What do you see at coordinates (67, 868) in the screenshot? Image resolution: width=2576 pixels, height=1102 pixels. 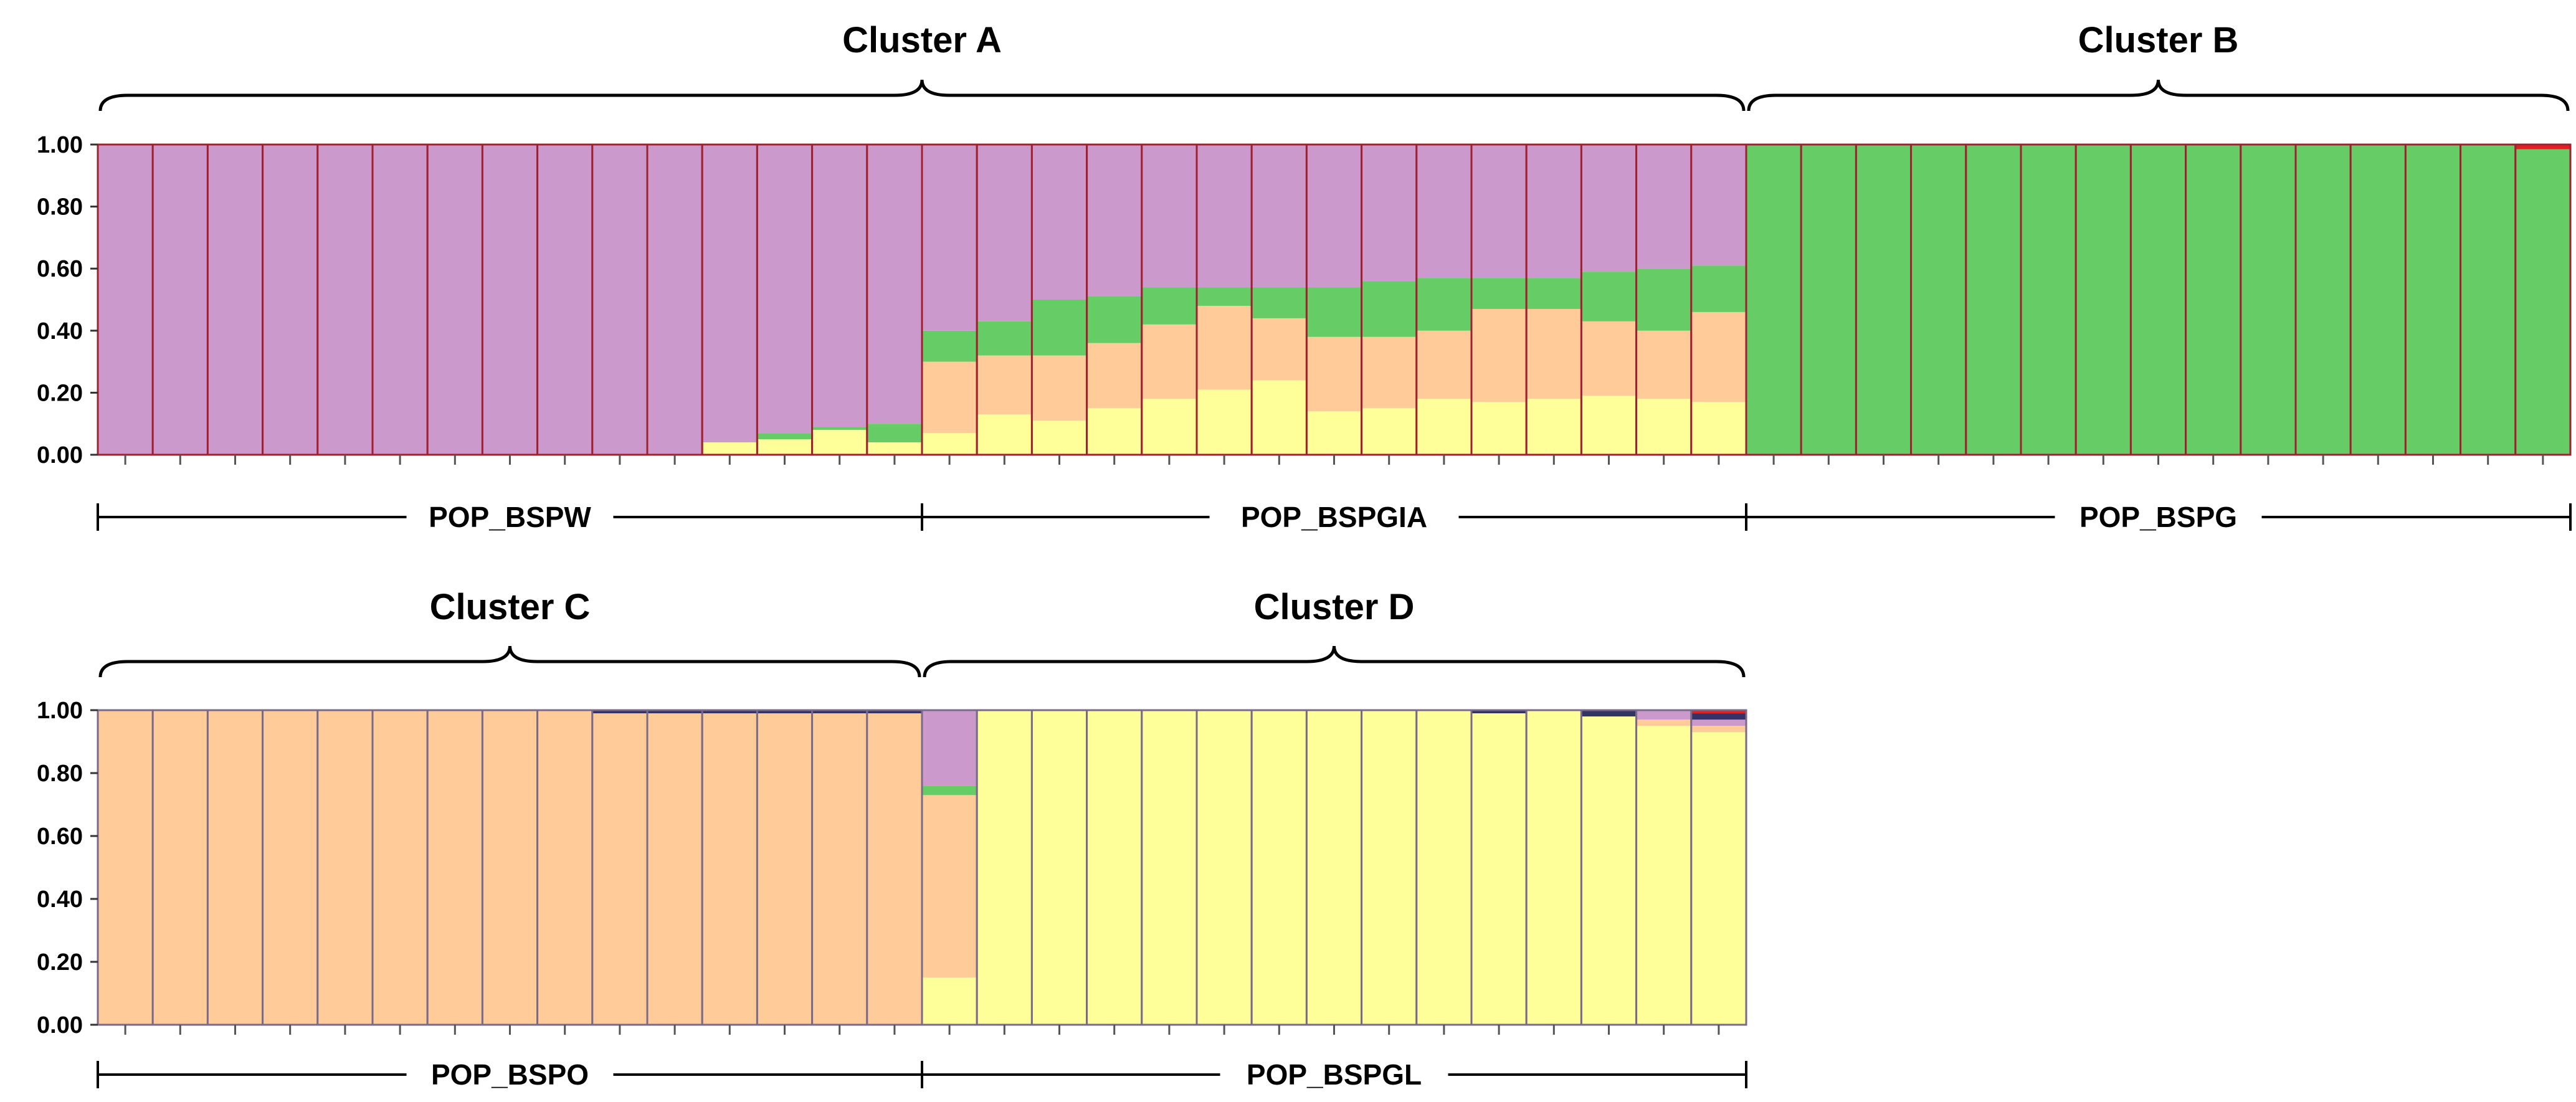 I see `y-axis: 0.00 0.20 0.40 0.60 0.80 1.00` at bounding box center [67, 868].